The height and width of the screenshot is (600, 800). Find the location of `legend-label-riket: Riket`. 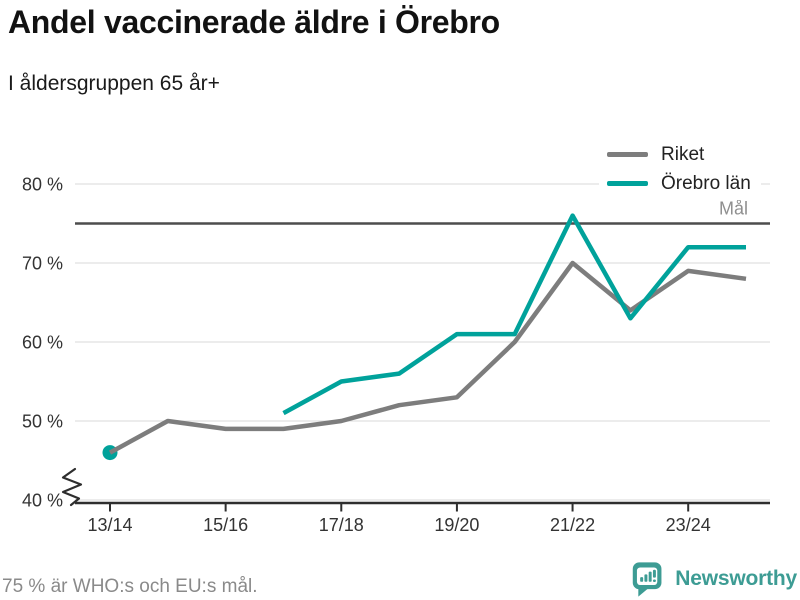

legend-label-riket: Riket is located at coordinates (683, 154).